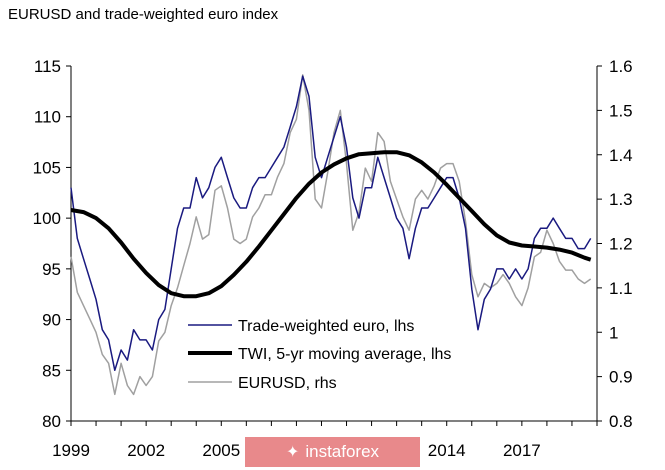  What do you see at coordinates (621, 288) in the screenshot?
I see `right-tick-label: 1.1` at bounding box center [621, 288].